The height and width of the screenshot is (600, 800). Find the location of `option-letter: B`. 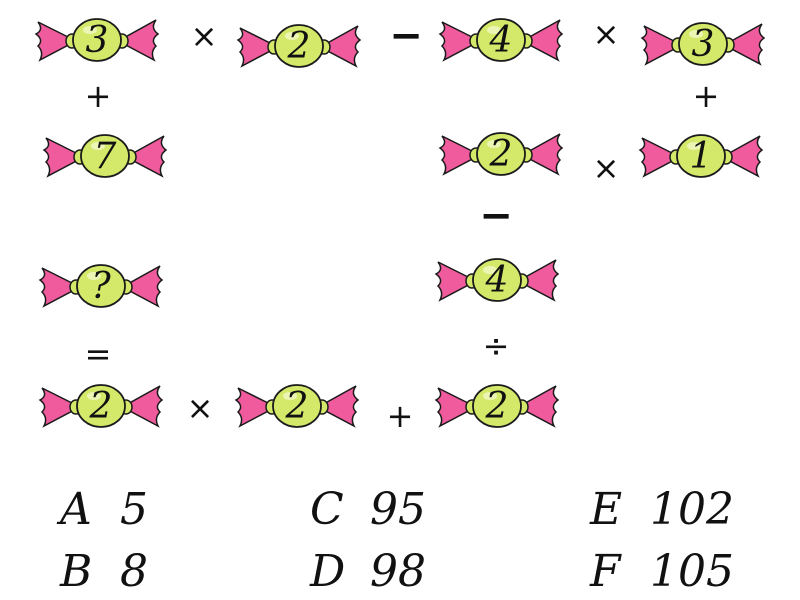

option-letter: B is located at coordinates (76, 571).